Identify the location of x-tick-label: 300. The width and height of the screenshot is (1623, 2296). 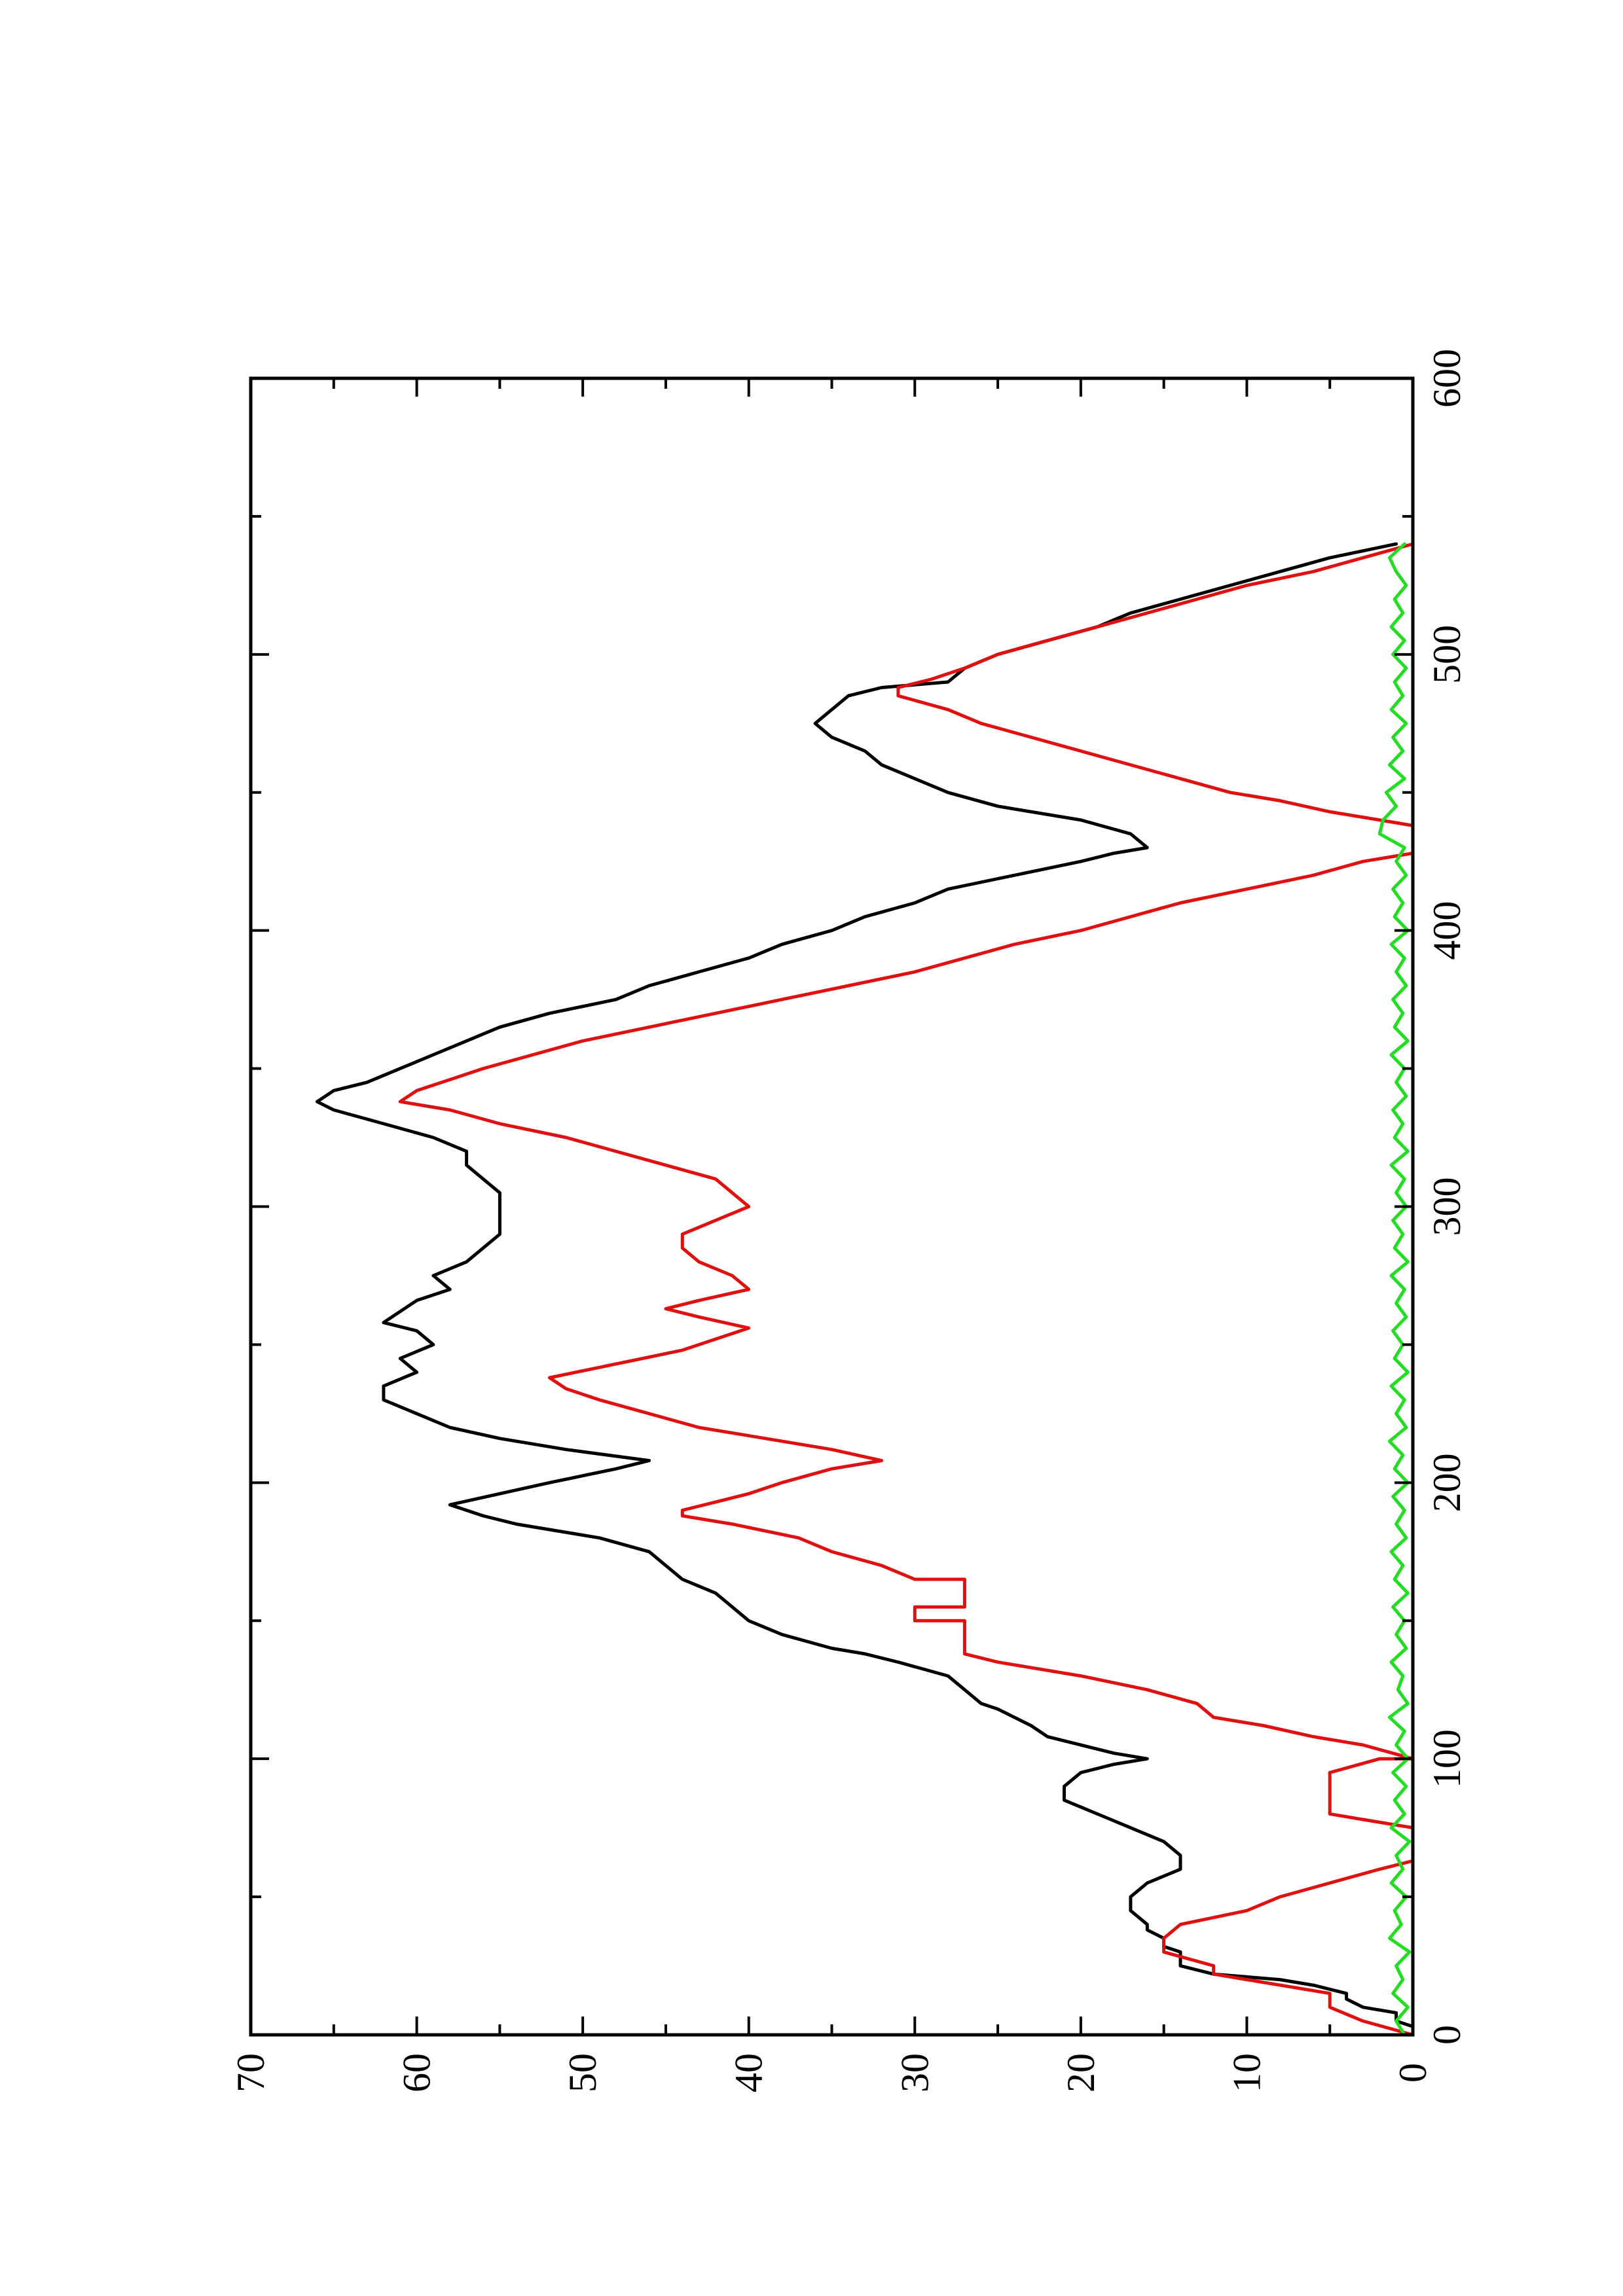
(1446, 1206).